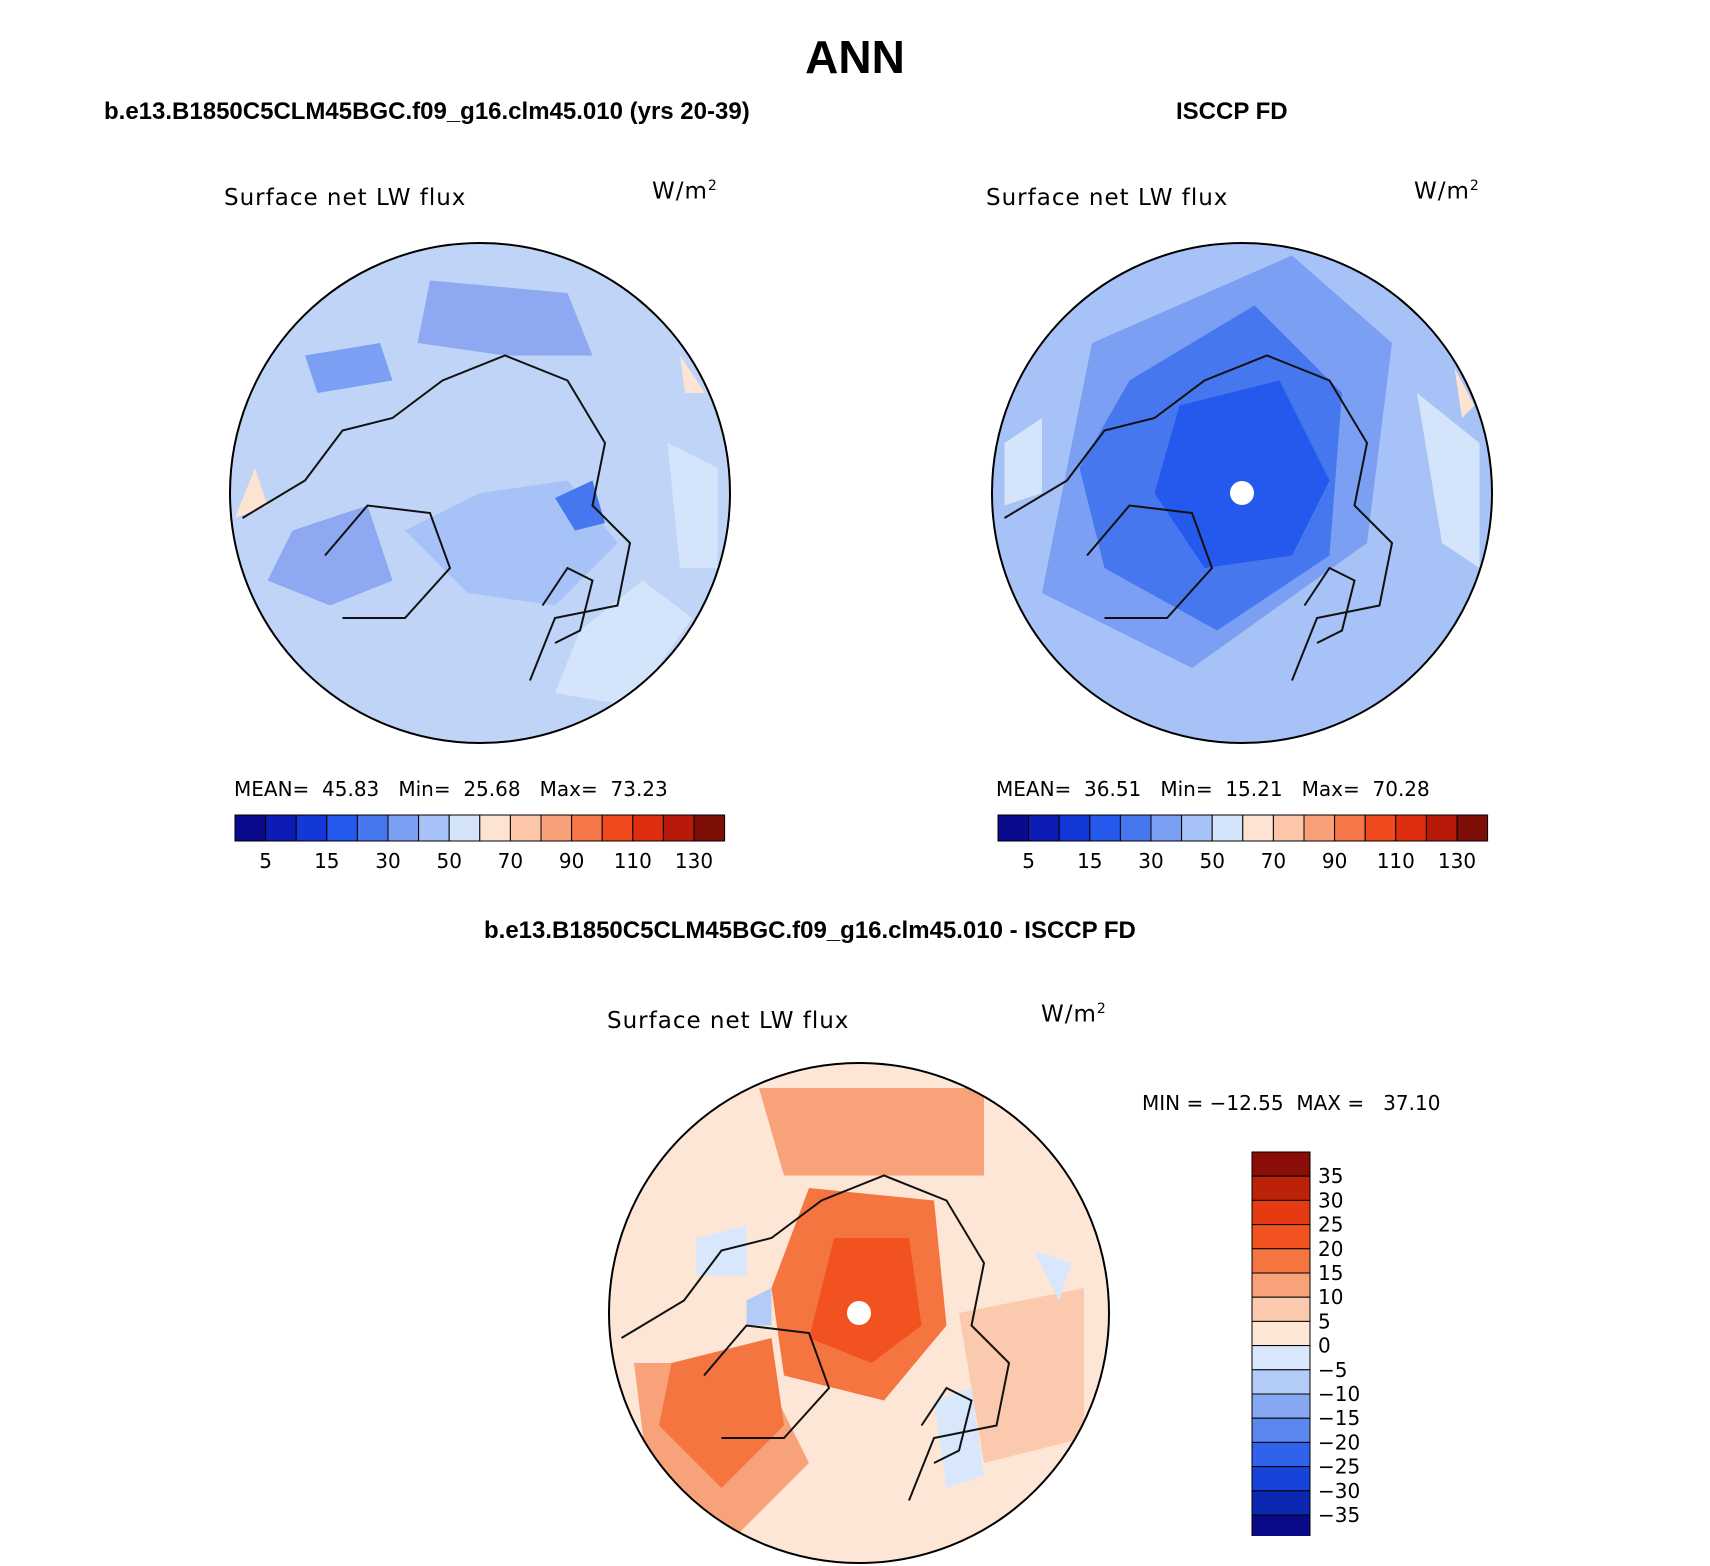  Describe the element at coordinates (1339, 1394) in the screenshot. I see `colorbar-tick-label: −10` at that location.